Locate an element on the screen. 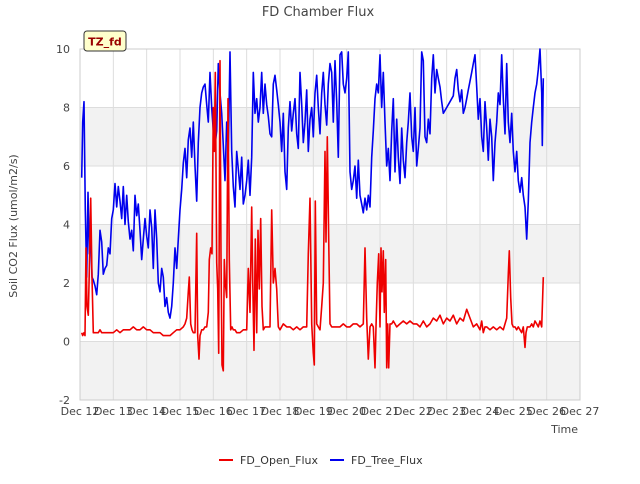 Image resolution: width=640 pixels, height=484 pixels. x-tick-label: Dec 22 is located at coordinates (413, 411).